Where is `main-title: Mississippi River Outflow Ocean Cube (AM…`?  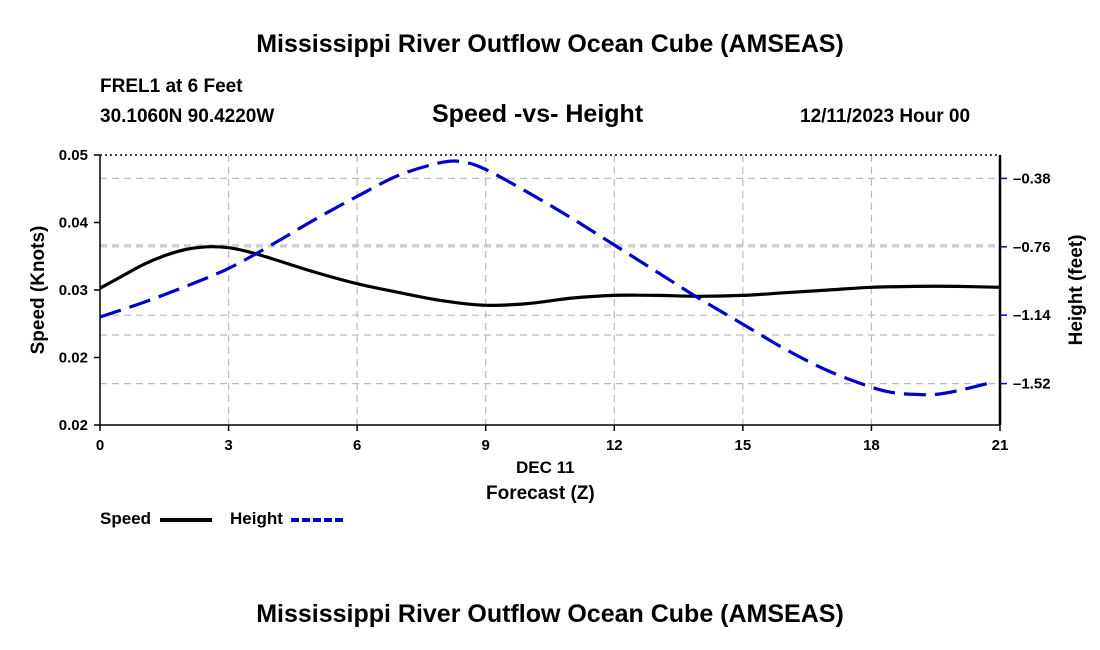
main-title: Mississippi River Outflow Ocean Cube (AM… is located at coordinates (550, 44).